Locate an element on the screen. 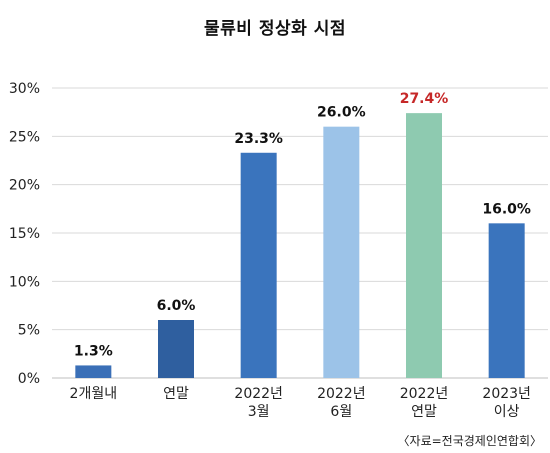 Image resolution: width=550 pixels, height=453 pixels. x-tick-label: 2개월내 is located at coordinates (94, 394).